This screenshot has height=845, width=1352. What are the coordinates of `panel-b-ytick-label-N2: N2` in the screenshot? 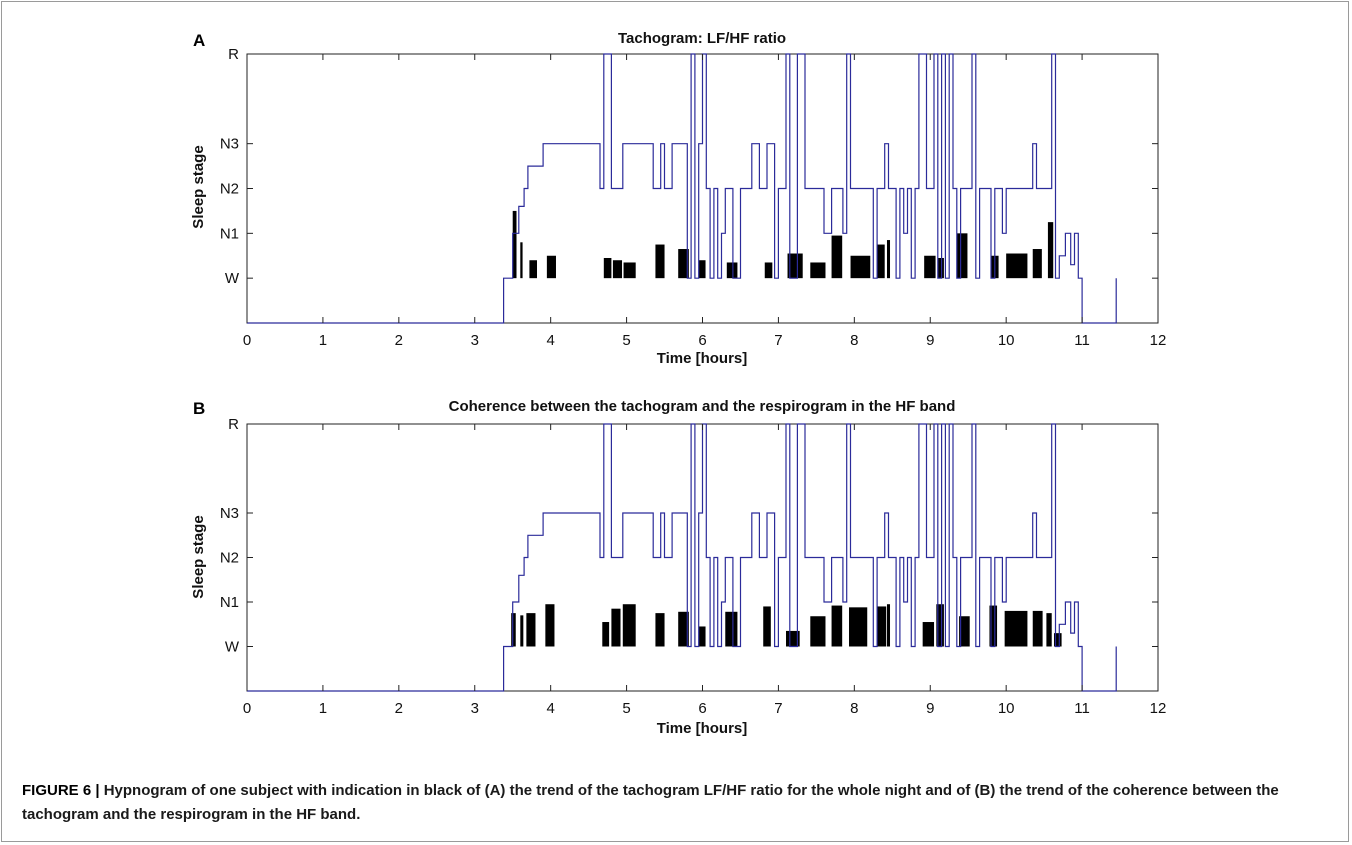 It's located at (229, 558).